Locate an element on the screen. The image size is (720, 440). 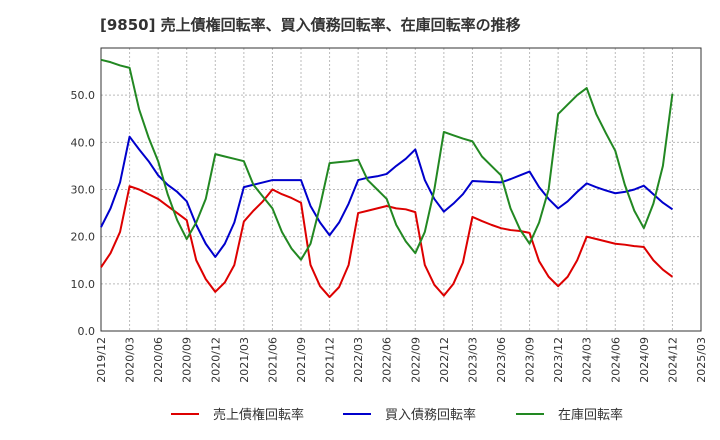
chart-title: [9850] 売上債権回転率、買入債務回転率、在庫回転率の推移 is located at coordinates (310, 25).